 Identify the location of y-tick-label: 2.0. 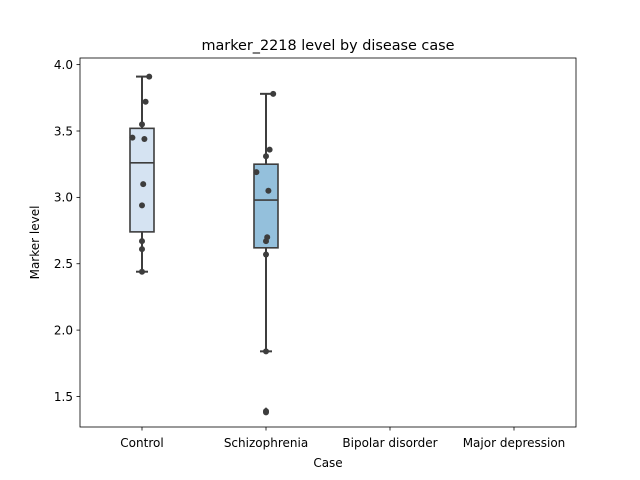
(63, 330).